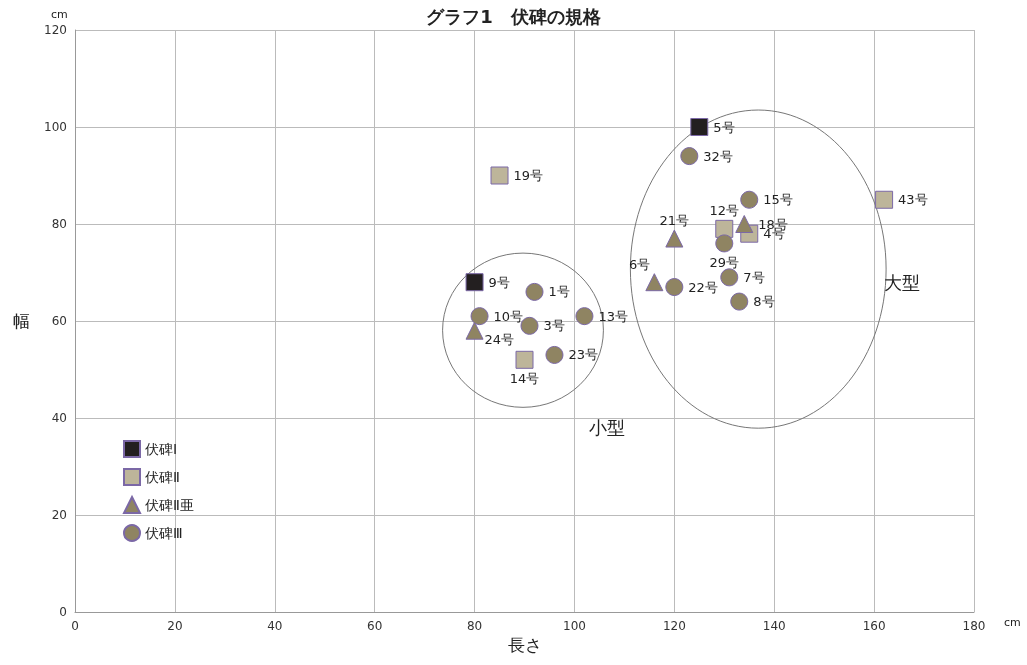 The image size is (1027, 665). What do you see at coordinates (175, 626) in the screenshot?
I see `x-tick-label: 20` at bounding box center [175, 626].